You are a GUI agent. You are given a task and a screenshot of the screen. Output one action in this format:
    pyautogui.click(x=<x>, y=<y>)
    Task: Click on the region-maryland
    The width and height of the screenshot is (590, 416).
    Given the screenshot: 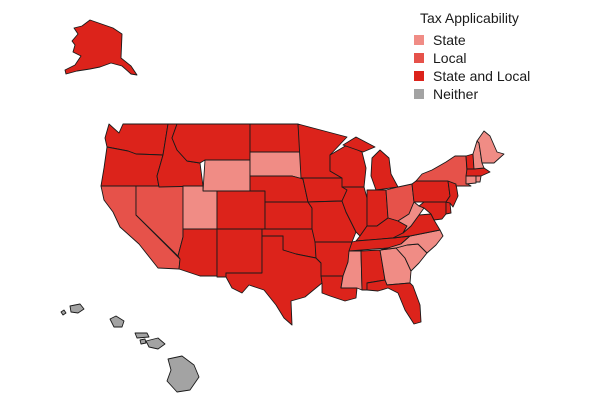 What is the action you would take?
    pyautogui.click(x=432, y=211)
    